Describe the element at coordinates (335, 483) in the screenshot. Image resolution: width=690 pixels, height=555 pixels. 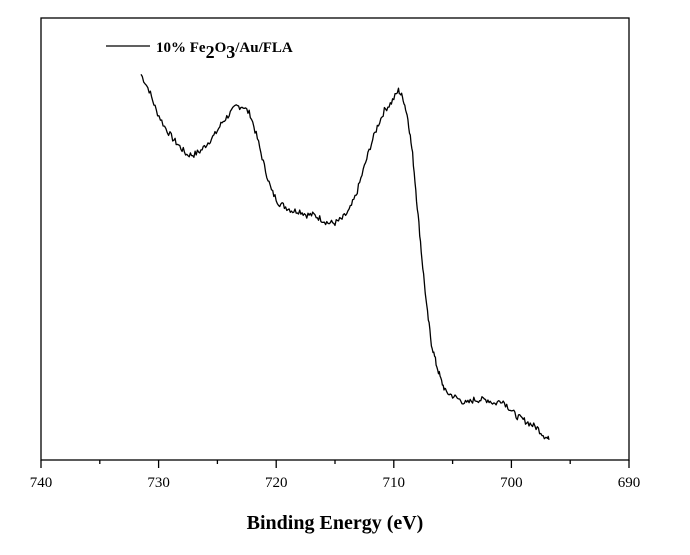
I see `x-axis-tick-labels: 740 730 720 710 700 690` at that location.